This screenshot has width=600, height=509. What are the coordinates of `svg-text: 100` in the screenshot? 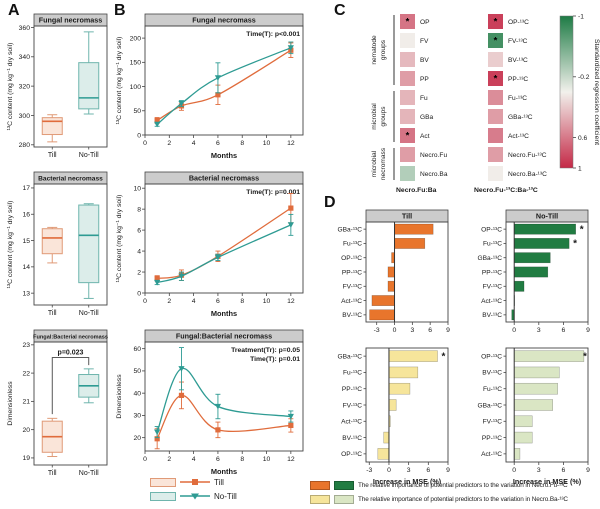 It's located at (136, 87).